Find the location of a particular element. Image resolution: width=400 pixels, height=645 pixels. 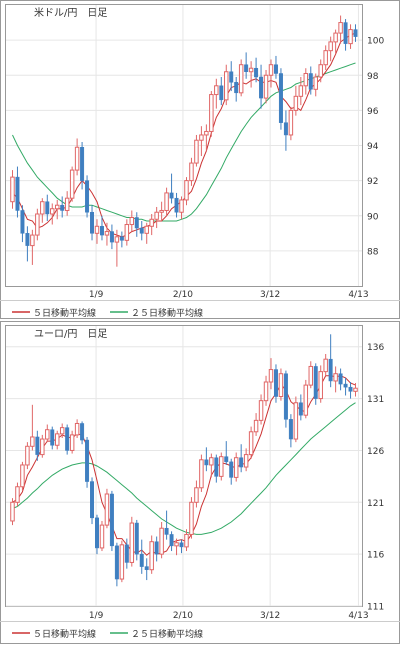

usdjpy-y-tick-label: 90 is located at coordinates (373, 217).